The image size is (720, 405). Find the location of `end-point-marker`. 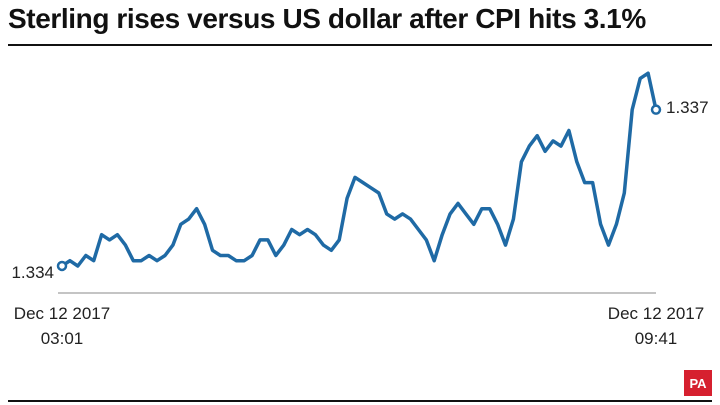

end-point-marker is located at coordinates (656, 109).